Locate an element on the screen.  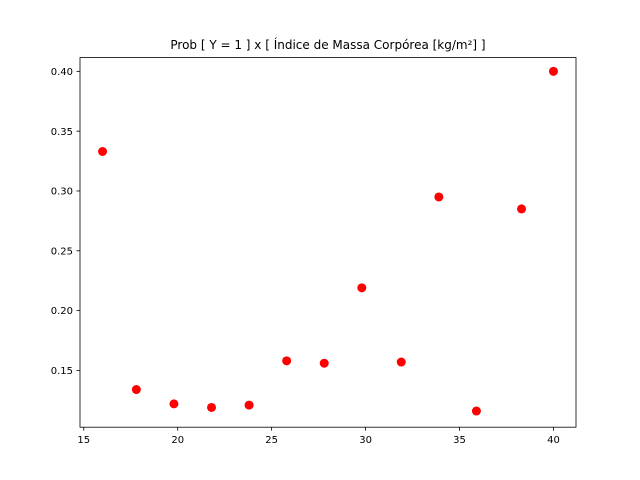
y-tick-label: 0.15 is located at coordinates (62, 371).